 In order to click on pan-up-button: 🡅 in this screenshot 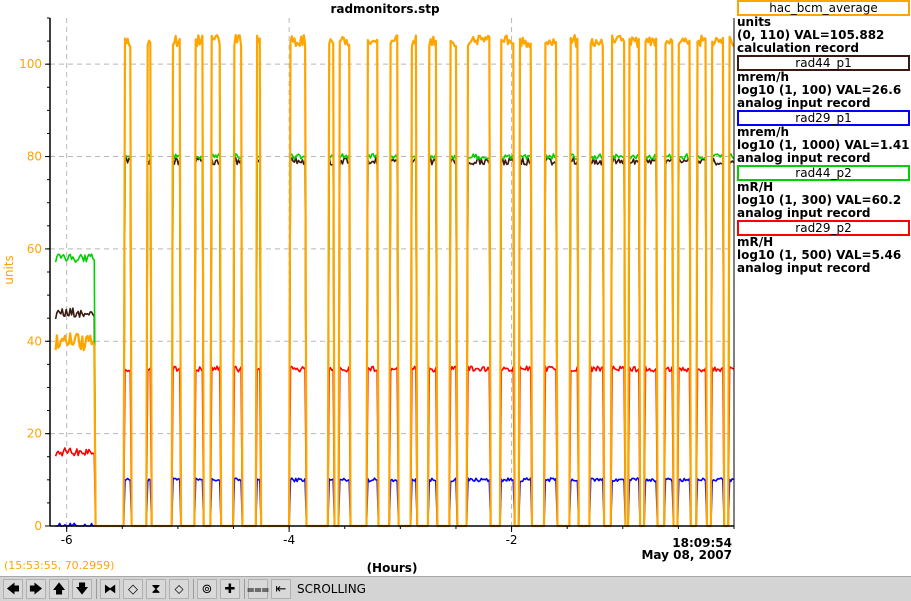, I will do `click(59, 589)`.